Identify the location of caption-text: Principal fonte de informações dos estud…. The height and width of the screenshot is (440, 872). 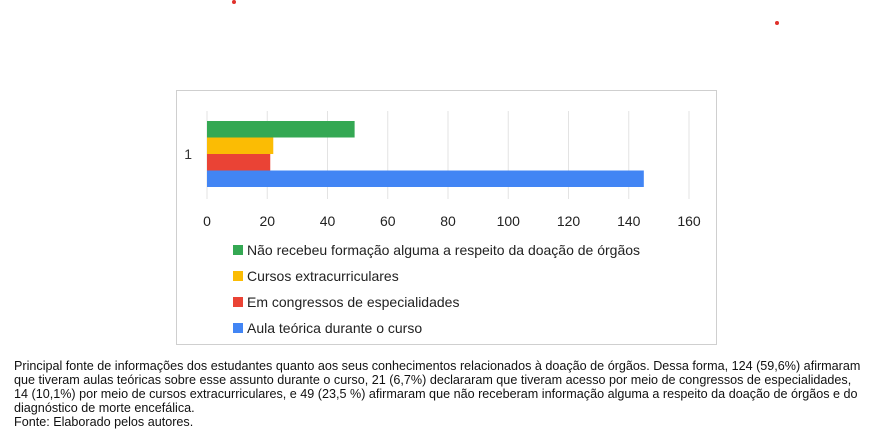
(437, 387).